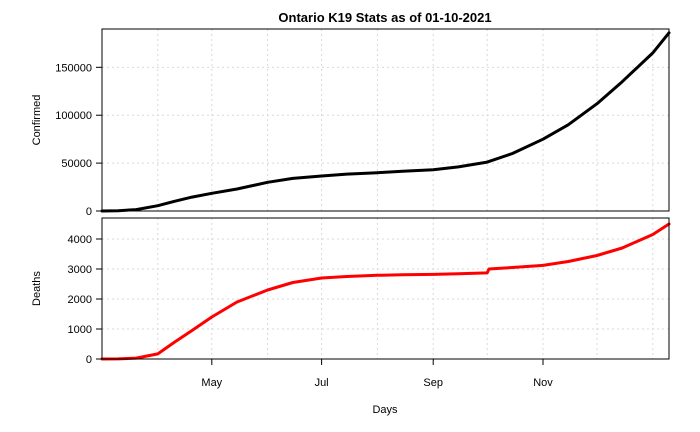  I want to click on deaths-y-tick-label: 2000, so click(80, 300).